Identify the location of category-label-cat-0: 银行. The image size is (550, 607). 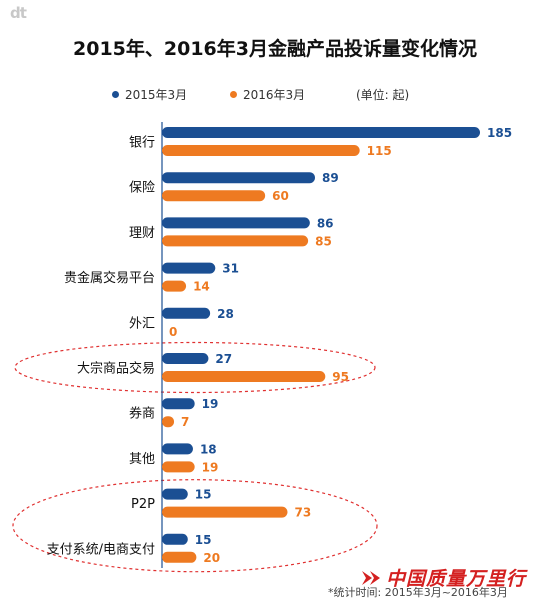
(142, 143).